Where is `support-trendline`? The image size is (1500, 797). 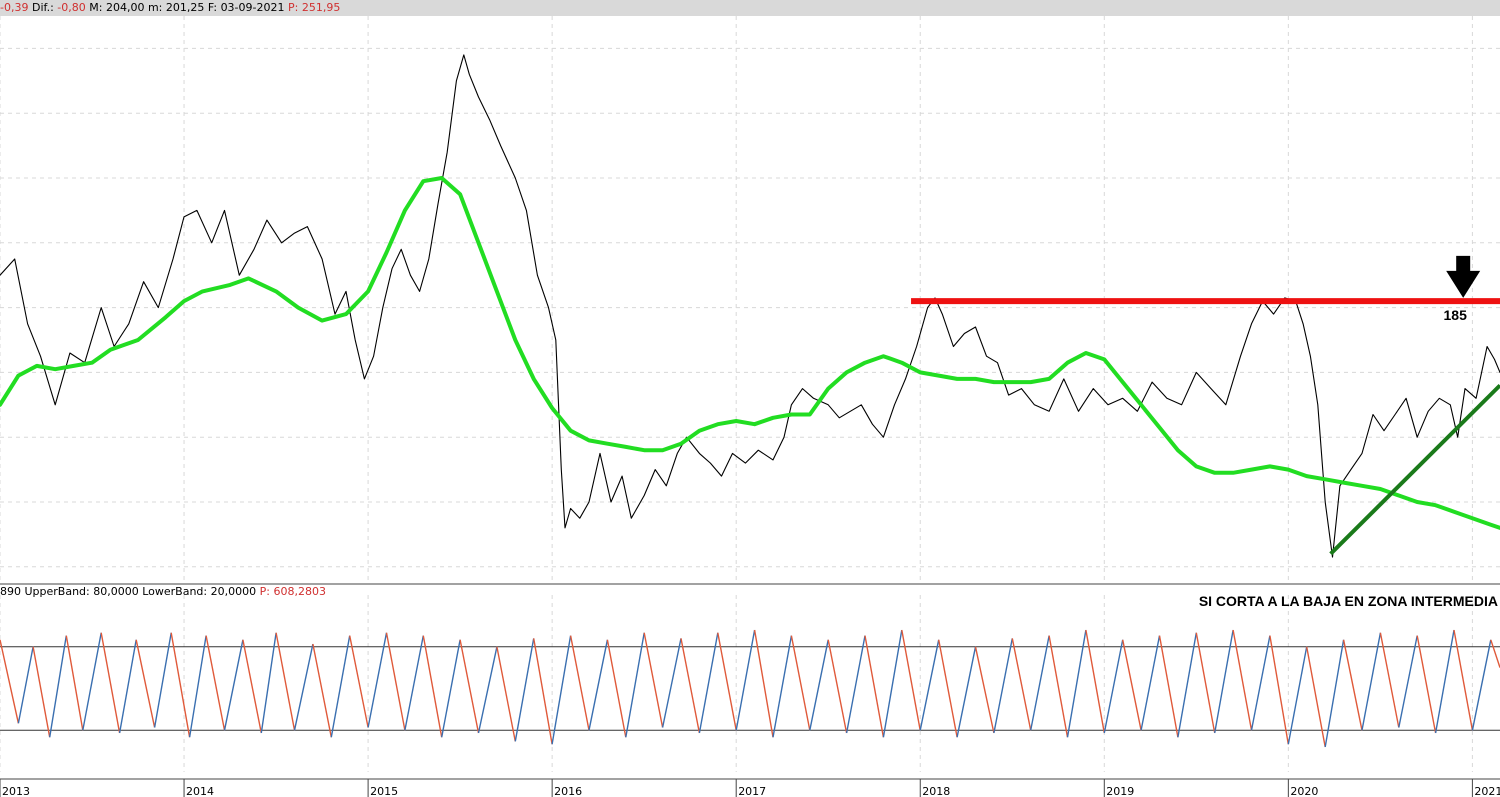 support-trendline is located at coordinates (1414, 469).